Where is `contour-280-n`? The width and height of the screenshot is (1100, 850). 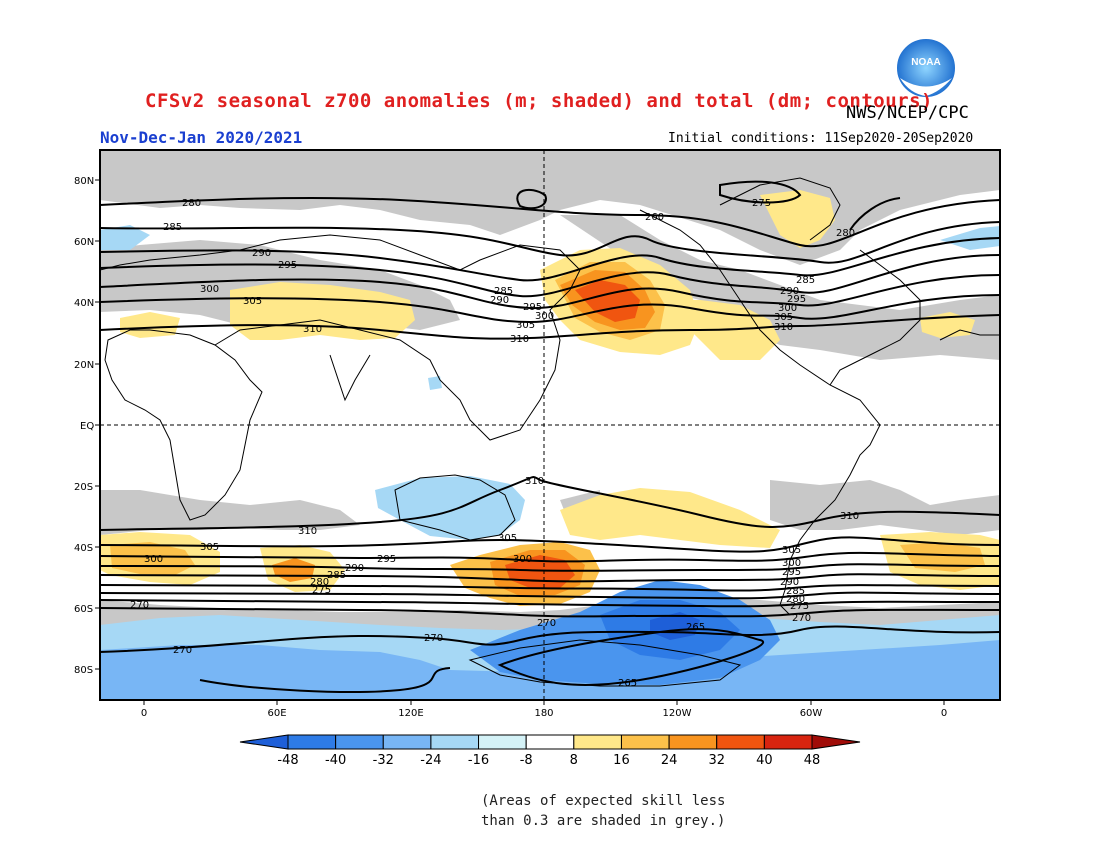 contour-280-n is located at coordinates (550, 222).